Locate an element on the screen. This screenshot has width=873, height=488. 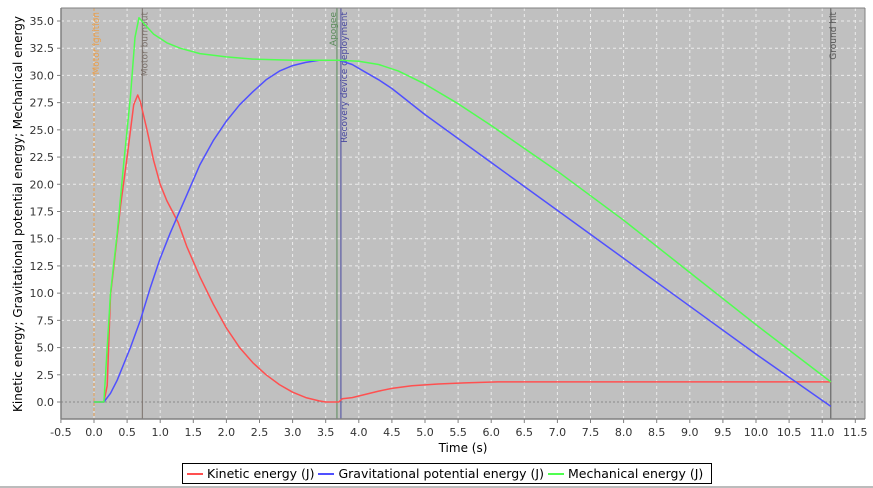
event-label: Apogee is located at coordinates (334, 29).